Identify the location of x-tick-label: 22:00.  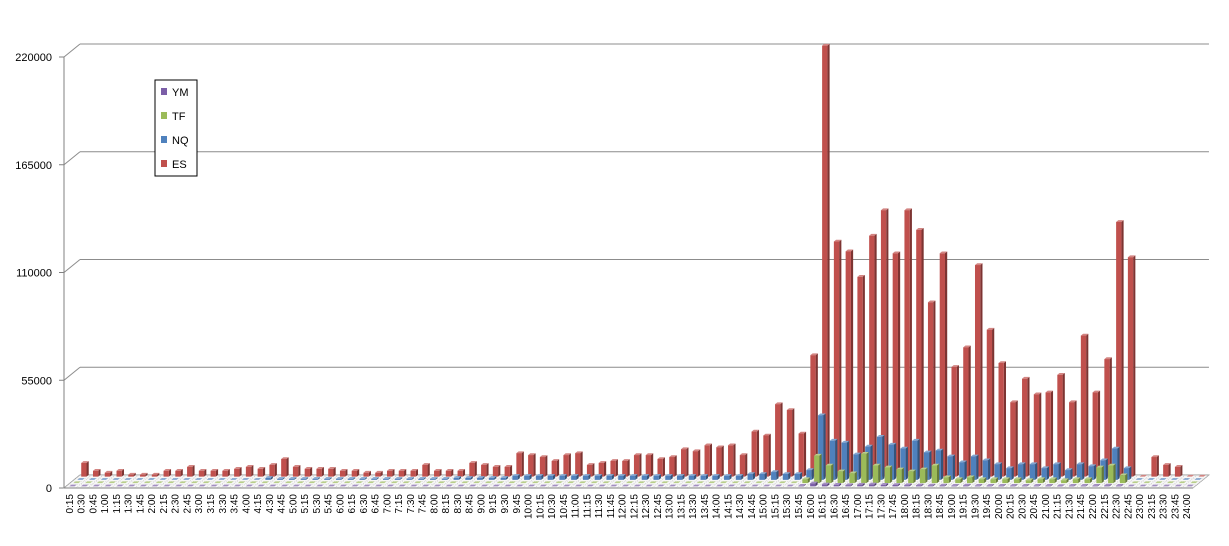
(1093, 506).